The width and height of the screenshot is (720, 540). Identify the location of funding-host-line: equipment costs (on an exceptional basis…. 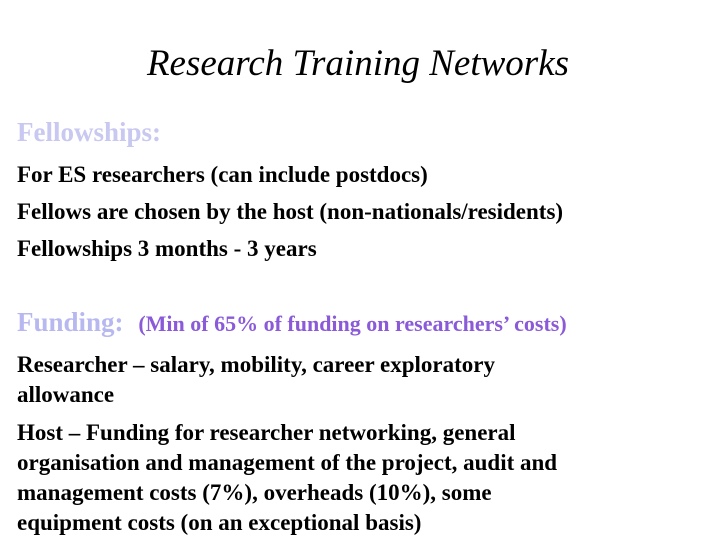
(219, 522).